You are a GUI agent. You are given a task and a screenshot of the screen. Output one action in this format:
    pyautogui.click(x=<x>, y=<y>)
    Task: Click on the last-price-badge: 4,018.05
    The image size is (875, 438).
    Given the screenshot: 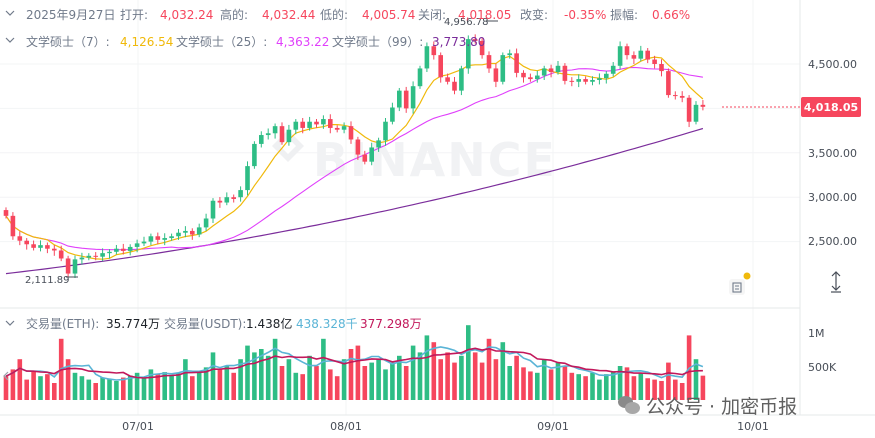 What is the action you would take?
    pyautogui.click(x=831, y=107)
    